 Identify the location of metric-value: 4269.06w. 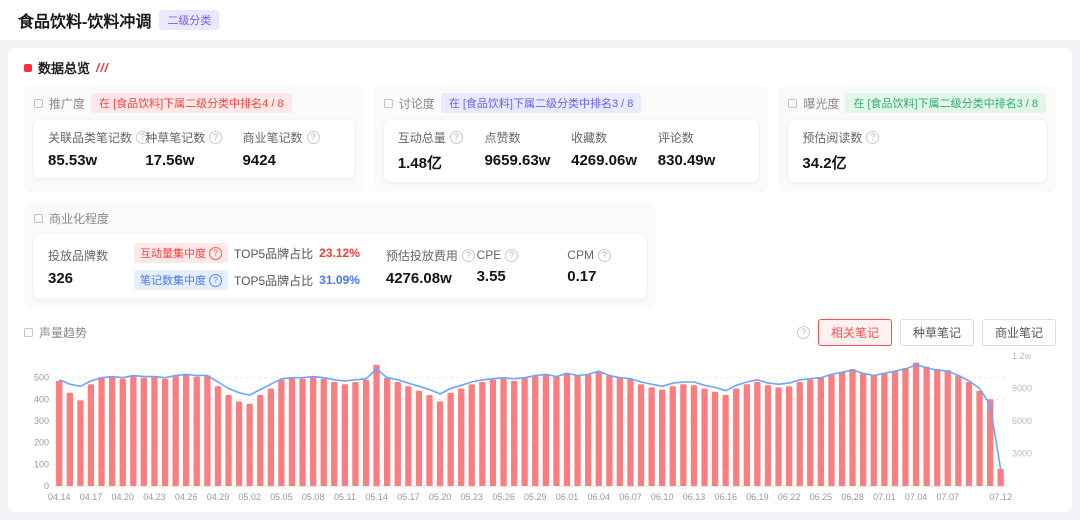
(604, 160).